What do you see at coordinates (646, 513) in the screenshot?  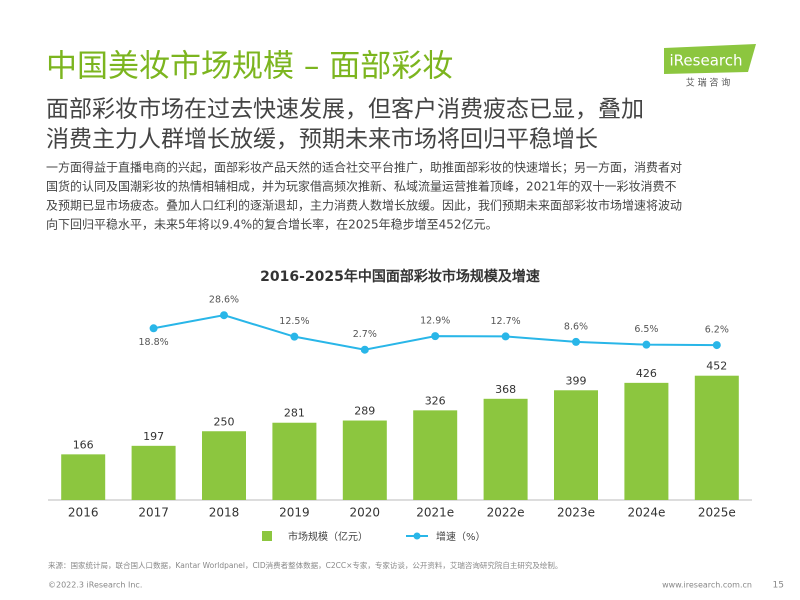 I see `x-tick-label: 2024e` at bounding box center [646, 513].